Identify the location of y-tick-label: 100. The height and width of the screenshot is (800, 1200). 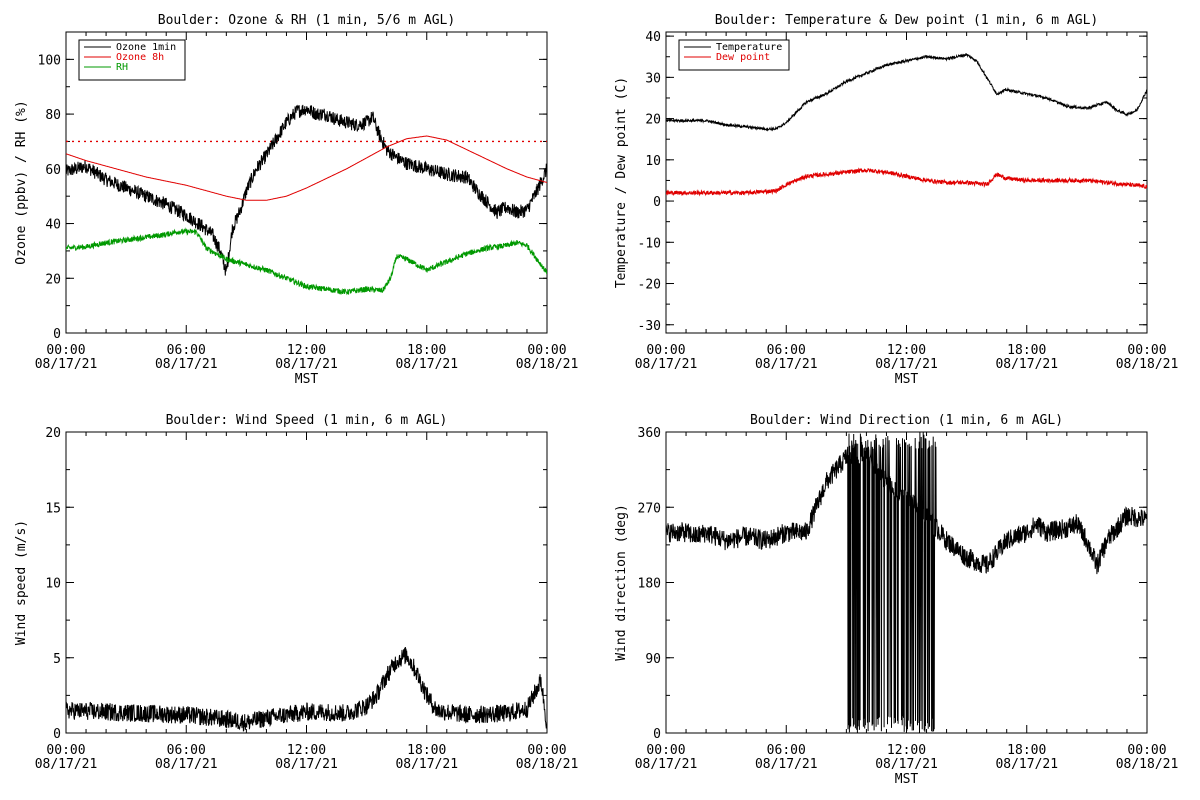
(49, 60).